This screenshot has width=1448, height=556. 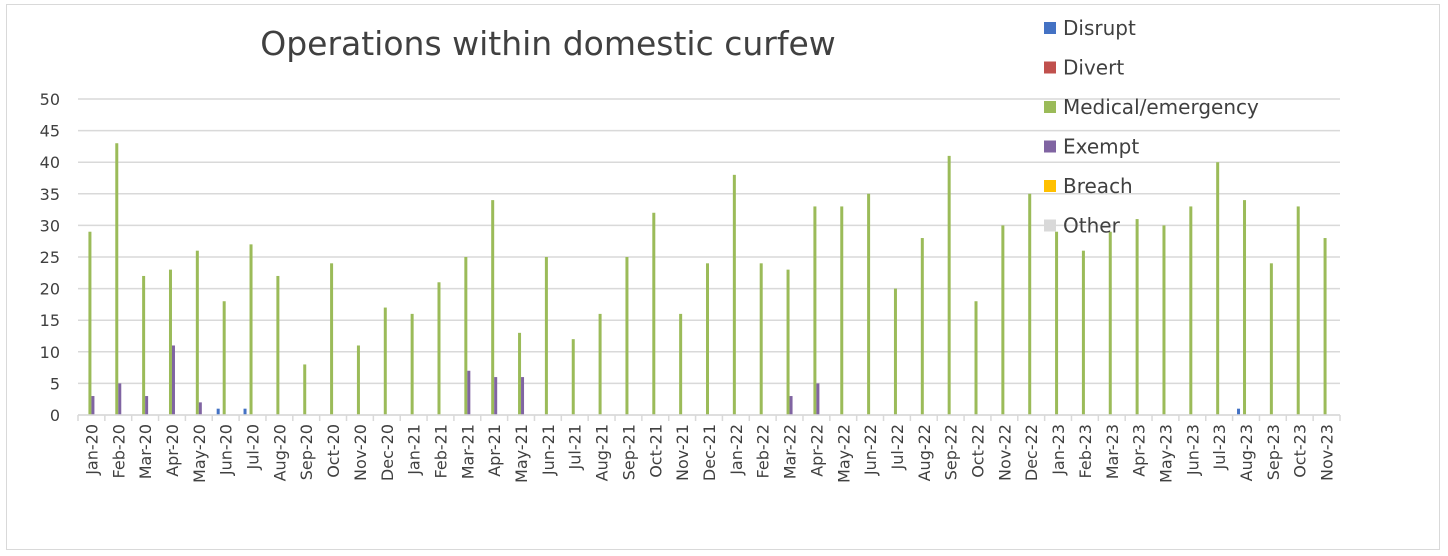 What do you see at coordinates (50, 225) in the screenshot?
I see `y-tick-label: 30` at bounding box center [50, 225].